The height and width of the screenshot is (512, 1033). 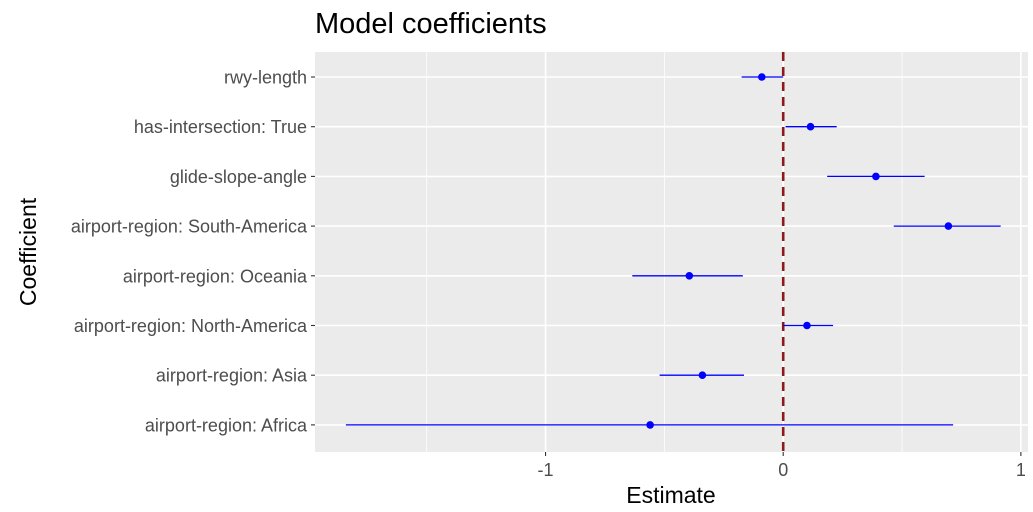 What do you see at coordinates (670, 495) in the screenshot?
I see `x-axis-title: Estimate` at bounding box center [670, 495].